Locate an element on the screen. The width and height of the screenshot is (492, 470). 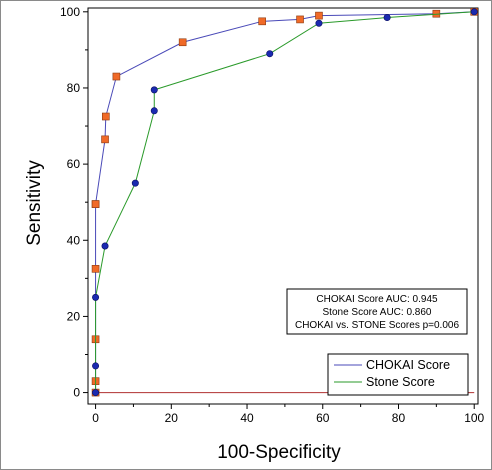
y-ticks: 0 20 40 60 80 100 is located at coordinates (74, 202).